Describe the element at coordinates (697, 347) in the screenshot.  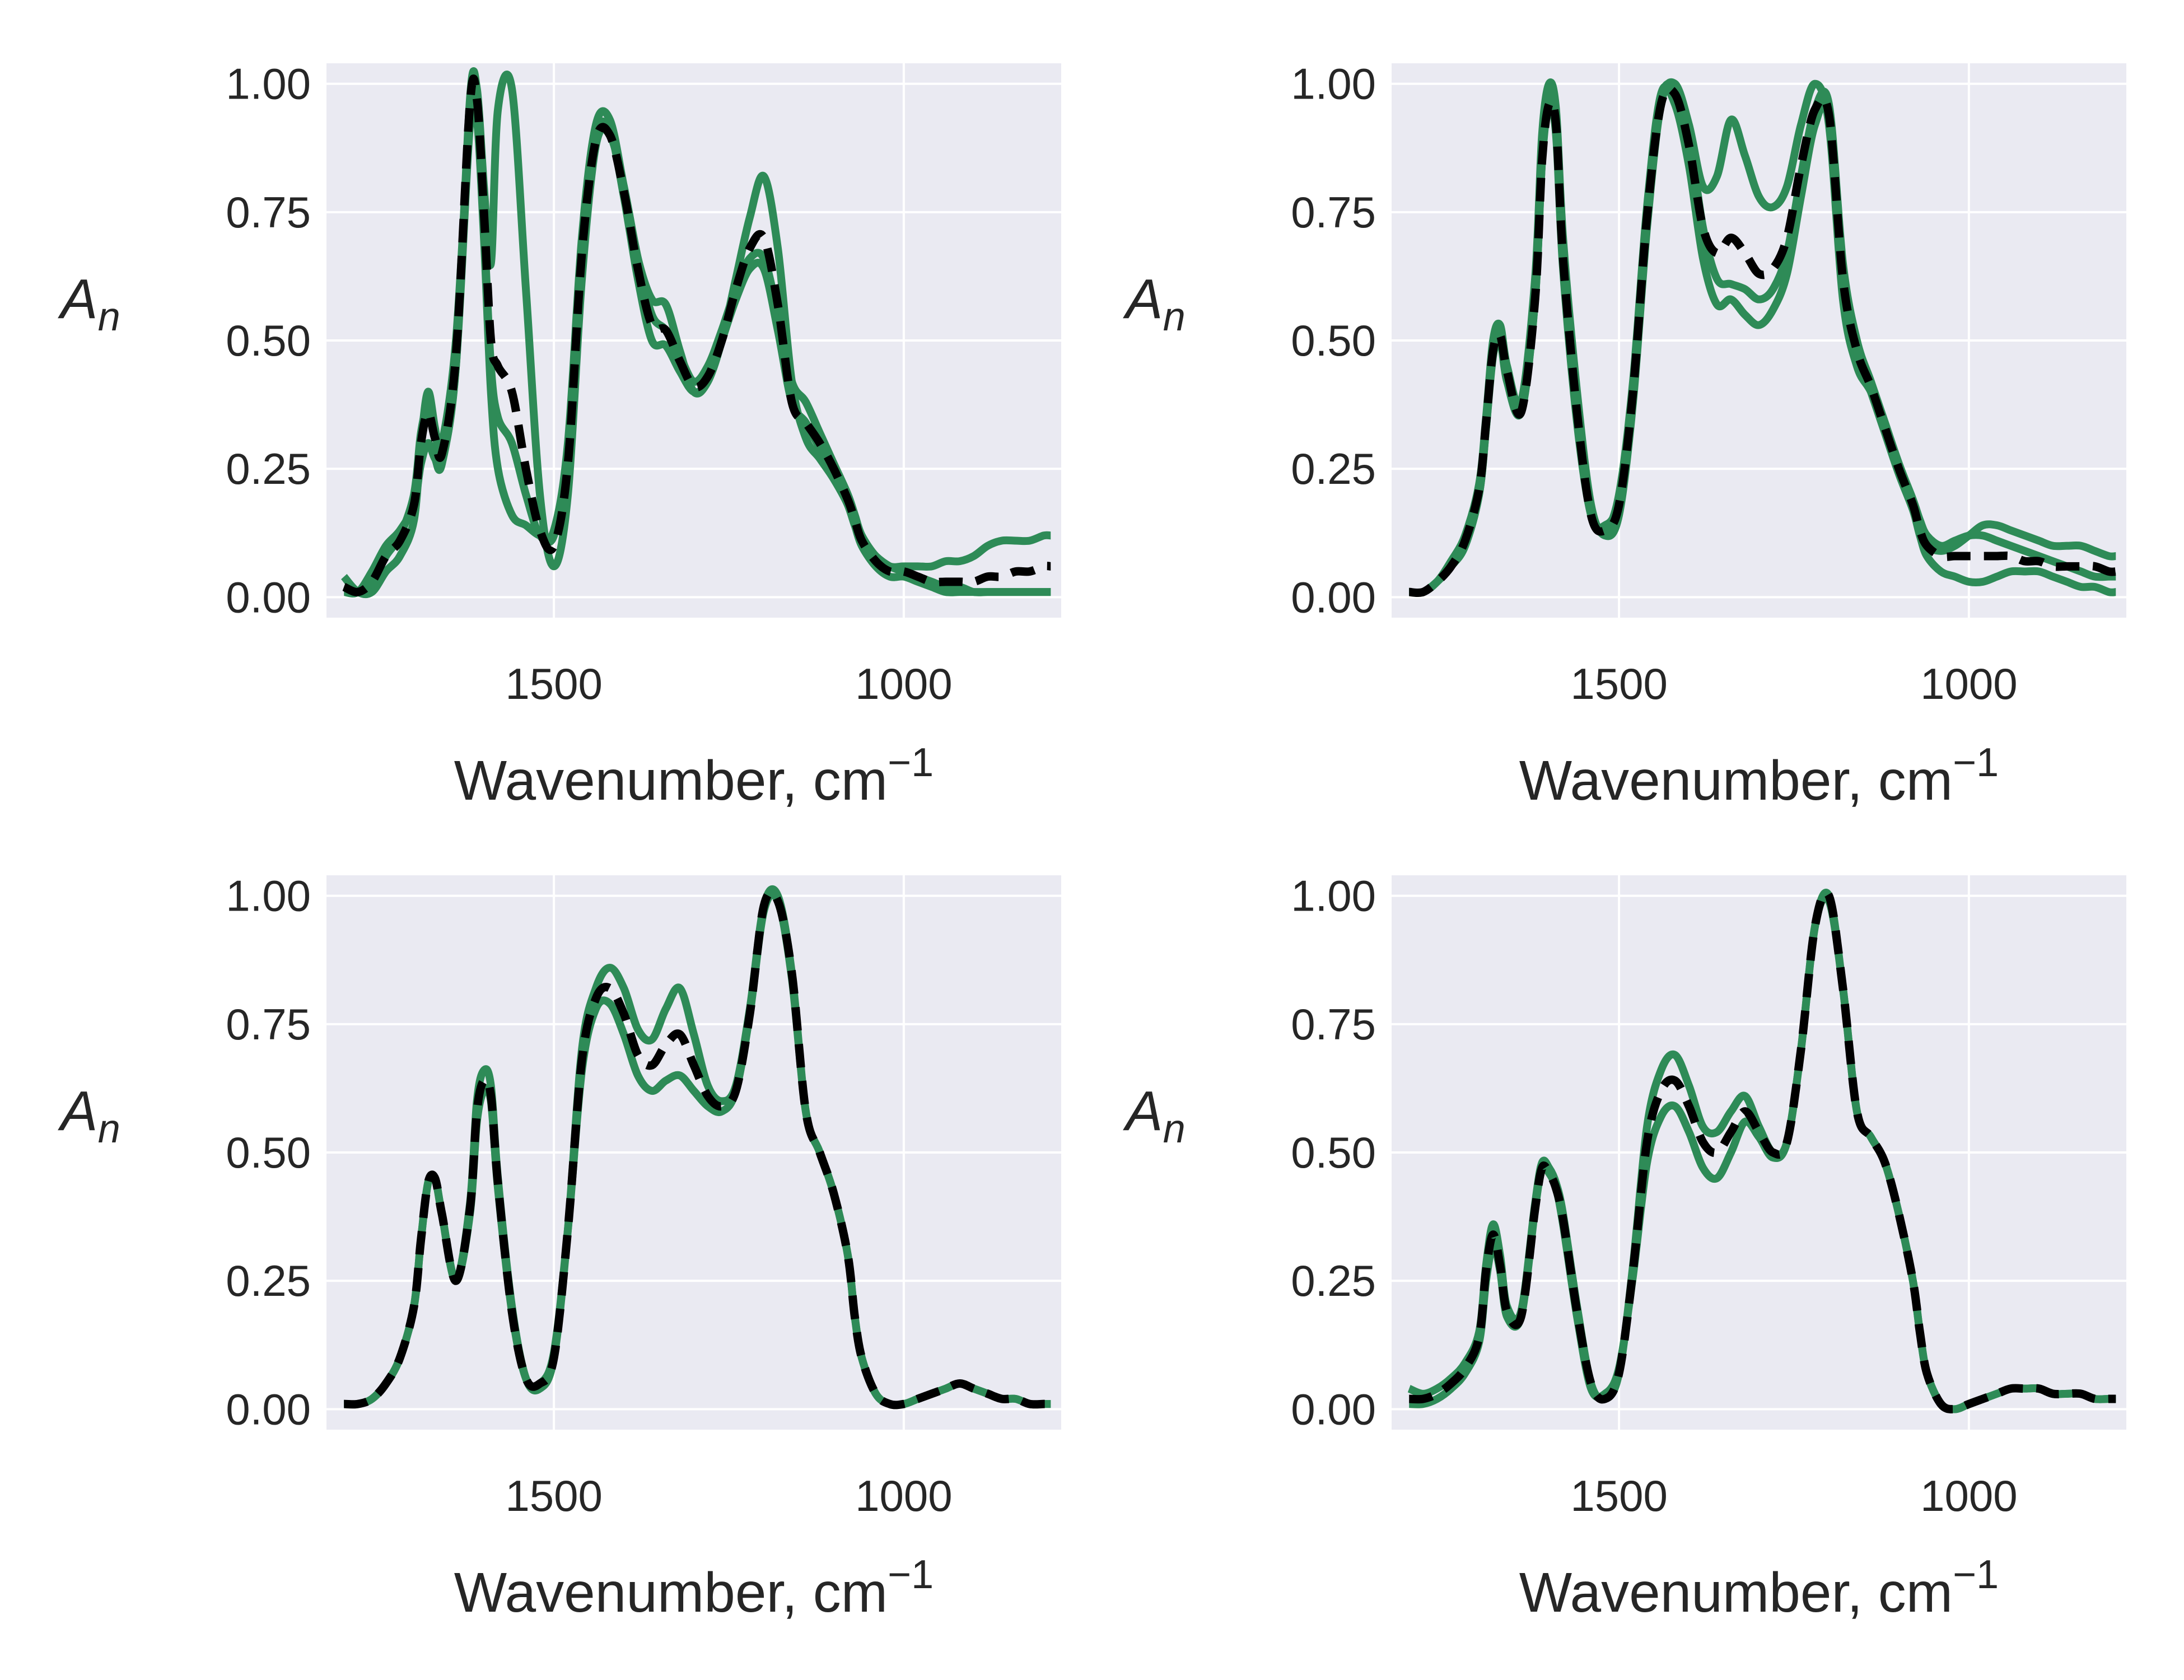
I see `sample-spectrum-line` at that location.